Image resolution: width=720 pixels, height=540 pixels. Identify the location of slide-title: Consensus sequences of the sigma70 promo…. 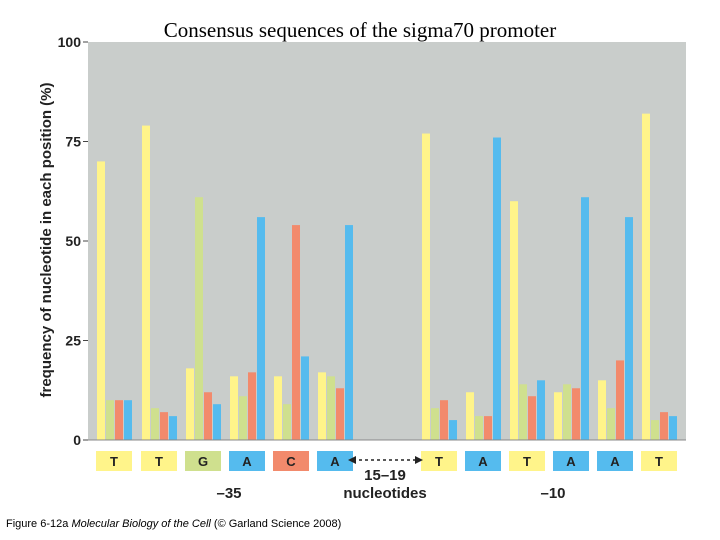
(360, 30).